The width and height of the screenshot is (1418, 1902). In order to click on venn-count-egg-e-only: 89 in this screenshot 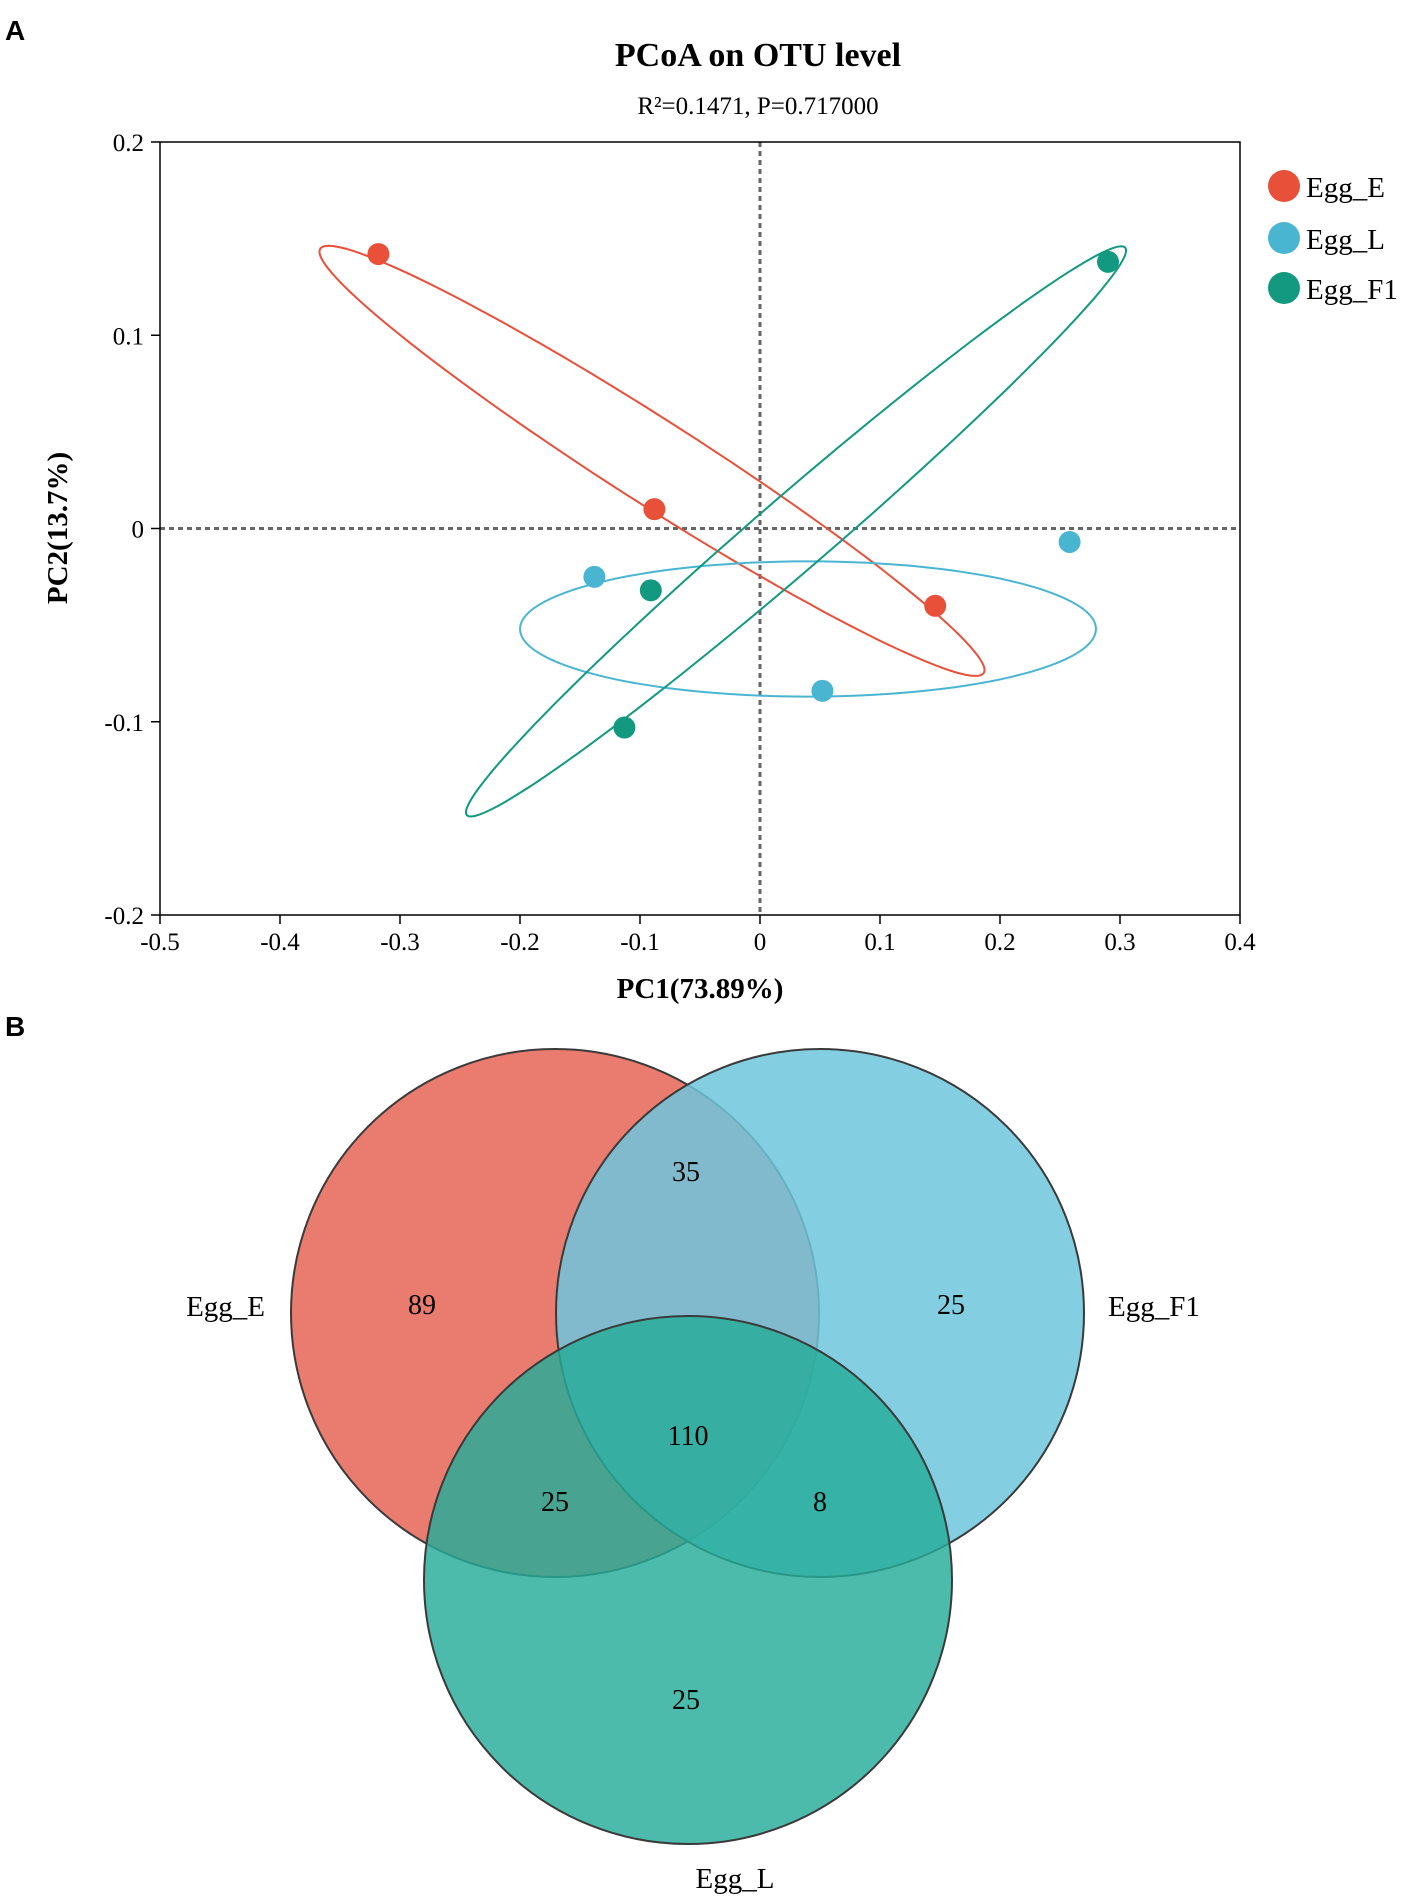, I will do `click(422, 1305)`.